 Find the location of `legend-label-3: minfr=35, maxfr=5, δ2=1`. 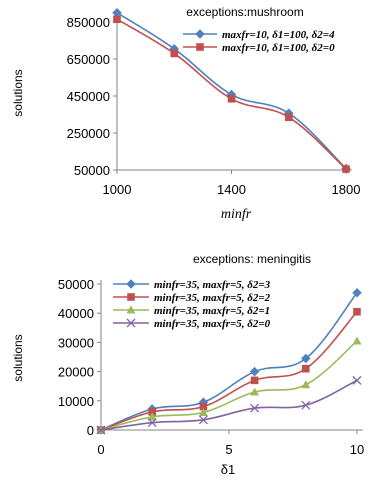

legend-label-3: minfr=35, maxfr=5, δ2=1 is located at coordinates (212, 311).